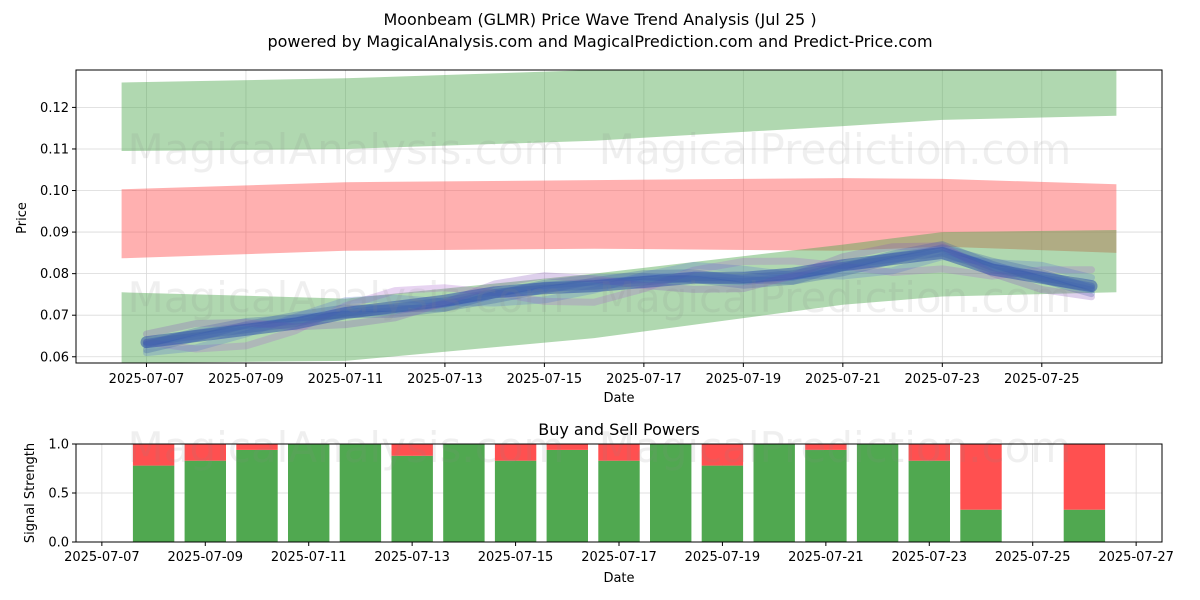  Describe the element at coordinates (445, 379) in the screenshot. I see `price-x-tick-label: 2025-07-13` at that location.